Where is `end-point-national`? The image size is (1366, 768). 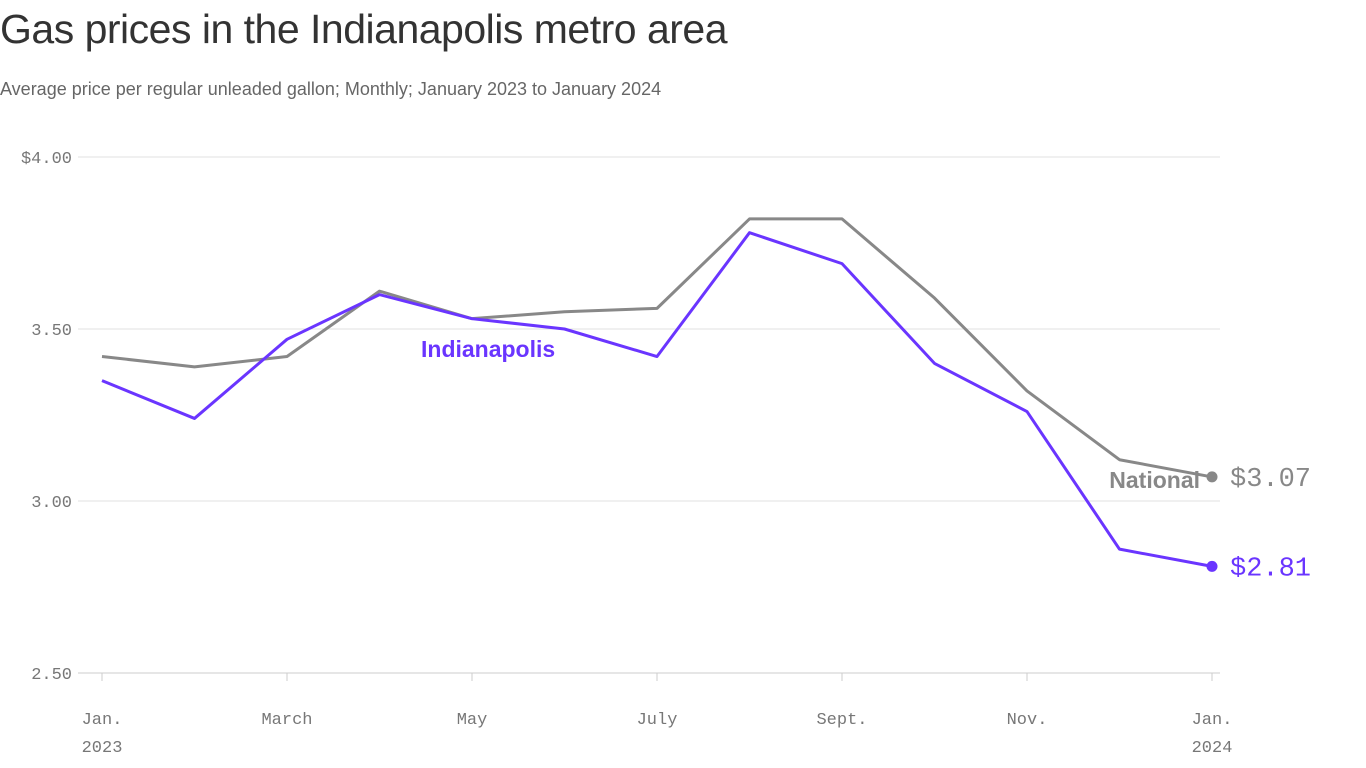
end-point-national is located at coordinates (1212, 477).